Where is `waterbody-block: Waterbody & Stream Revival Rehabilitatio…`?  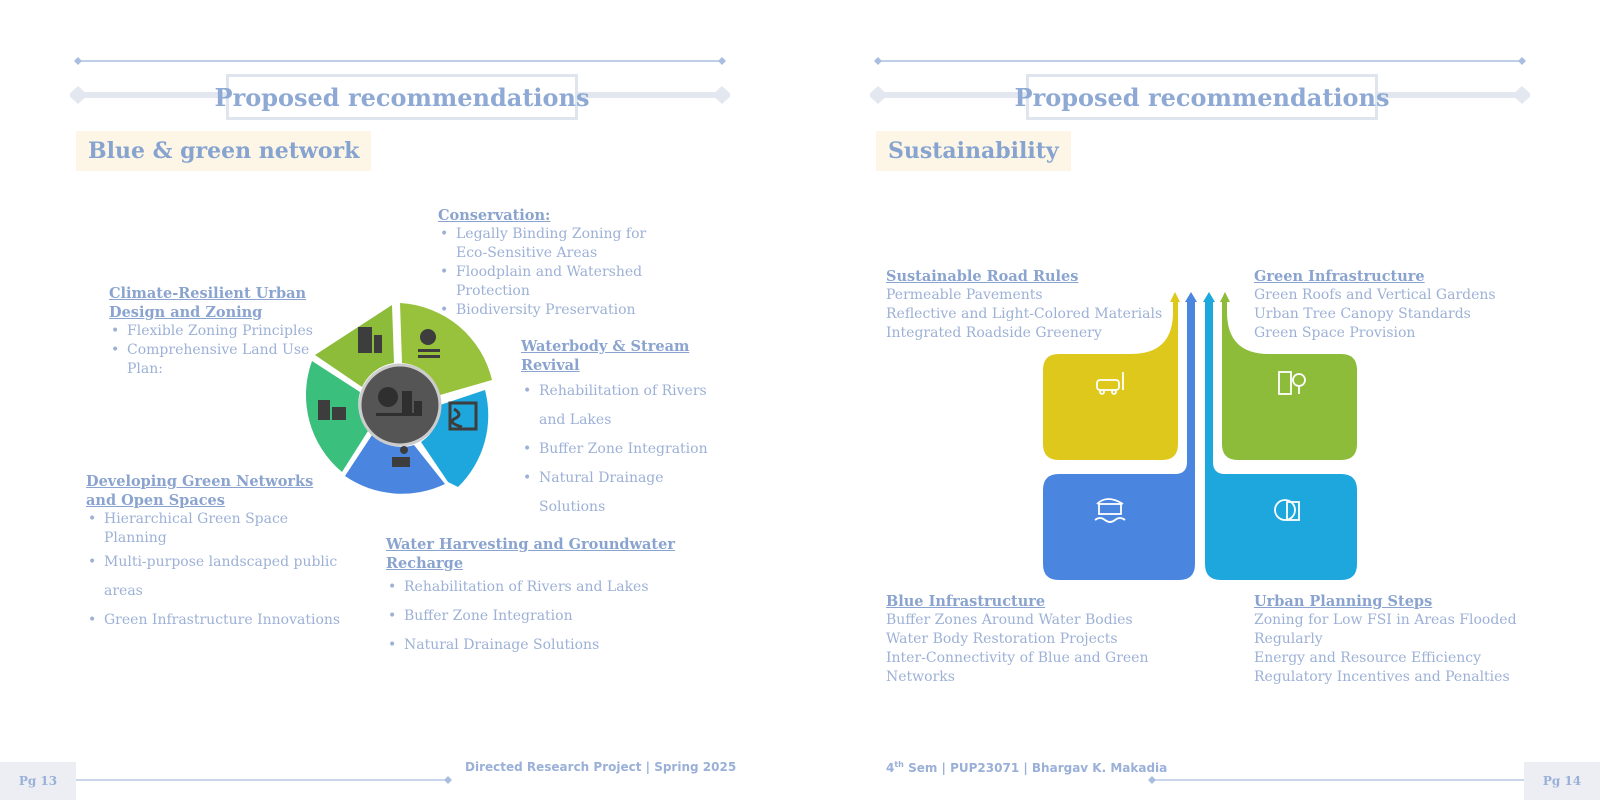
waterbody-block: Waterbody & Stream Revival Rehabilitatio… is located at coordinates (621, 429).